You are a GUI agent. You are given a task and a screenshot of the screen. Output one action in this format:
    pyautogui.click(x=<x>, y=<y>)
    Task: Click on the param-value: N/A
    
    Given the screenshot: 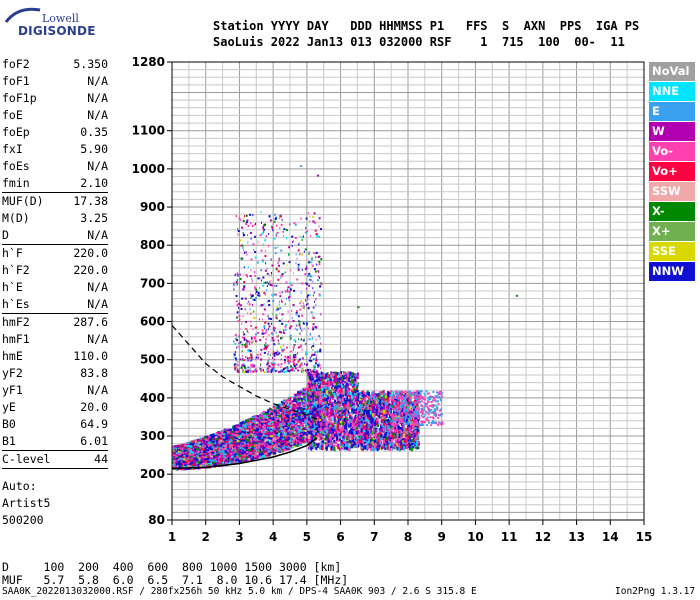 What is the action you would take?
    pyautogui.click(x=97, y=81)
    